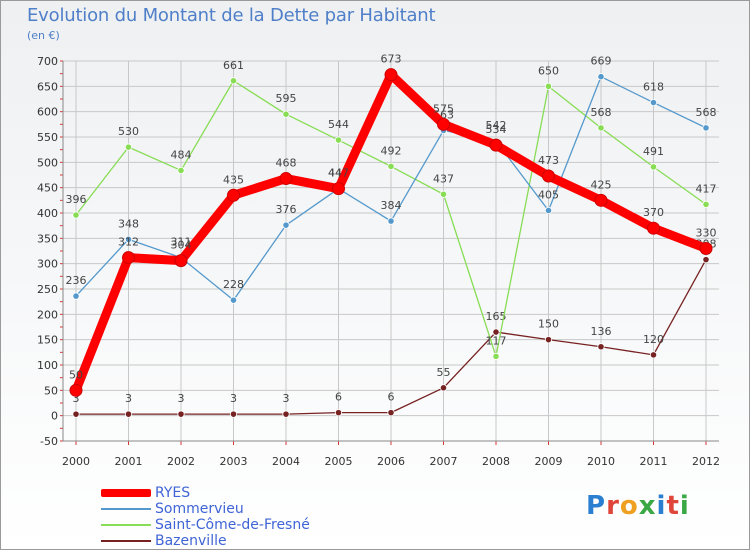 This screenshot has width=750, height=550. I want to click on proxiti-logo: Proxiti, so click(638, 506).